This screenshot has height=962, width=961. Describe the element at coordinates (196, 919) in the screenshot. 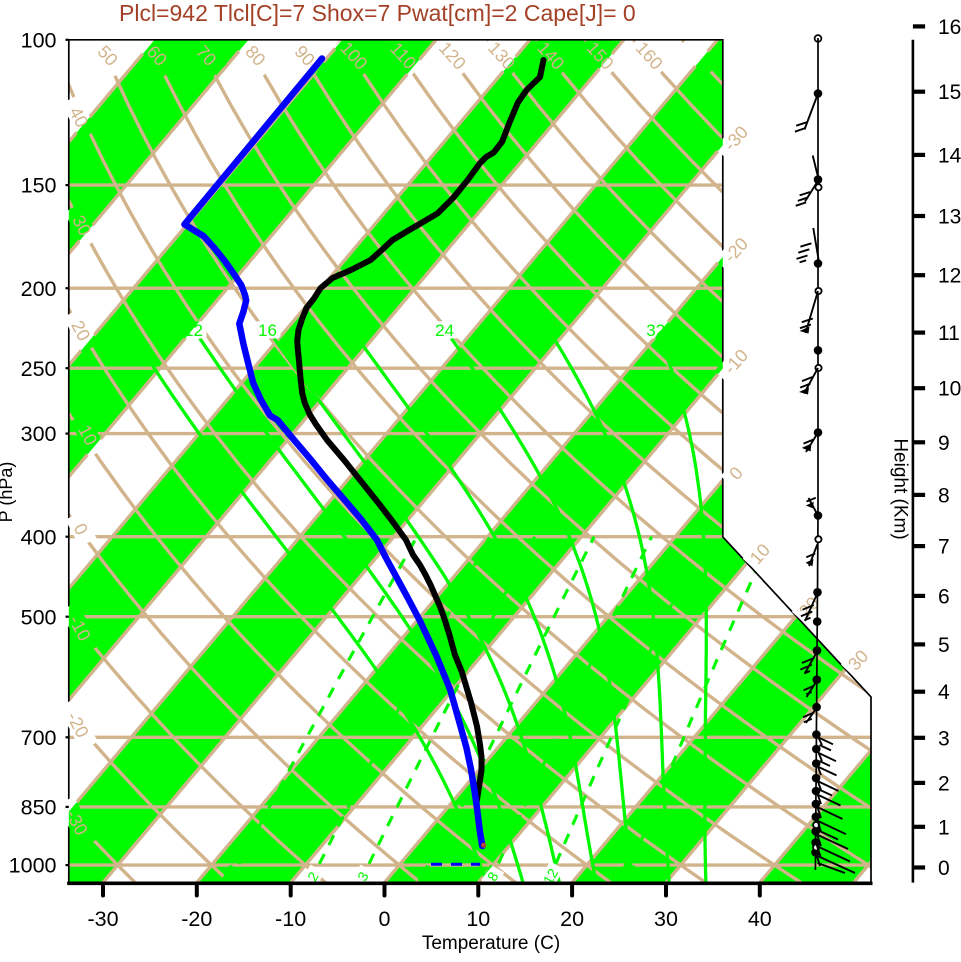

I see `svg-text: -20` at that location.